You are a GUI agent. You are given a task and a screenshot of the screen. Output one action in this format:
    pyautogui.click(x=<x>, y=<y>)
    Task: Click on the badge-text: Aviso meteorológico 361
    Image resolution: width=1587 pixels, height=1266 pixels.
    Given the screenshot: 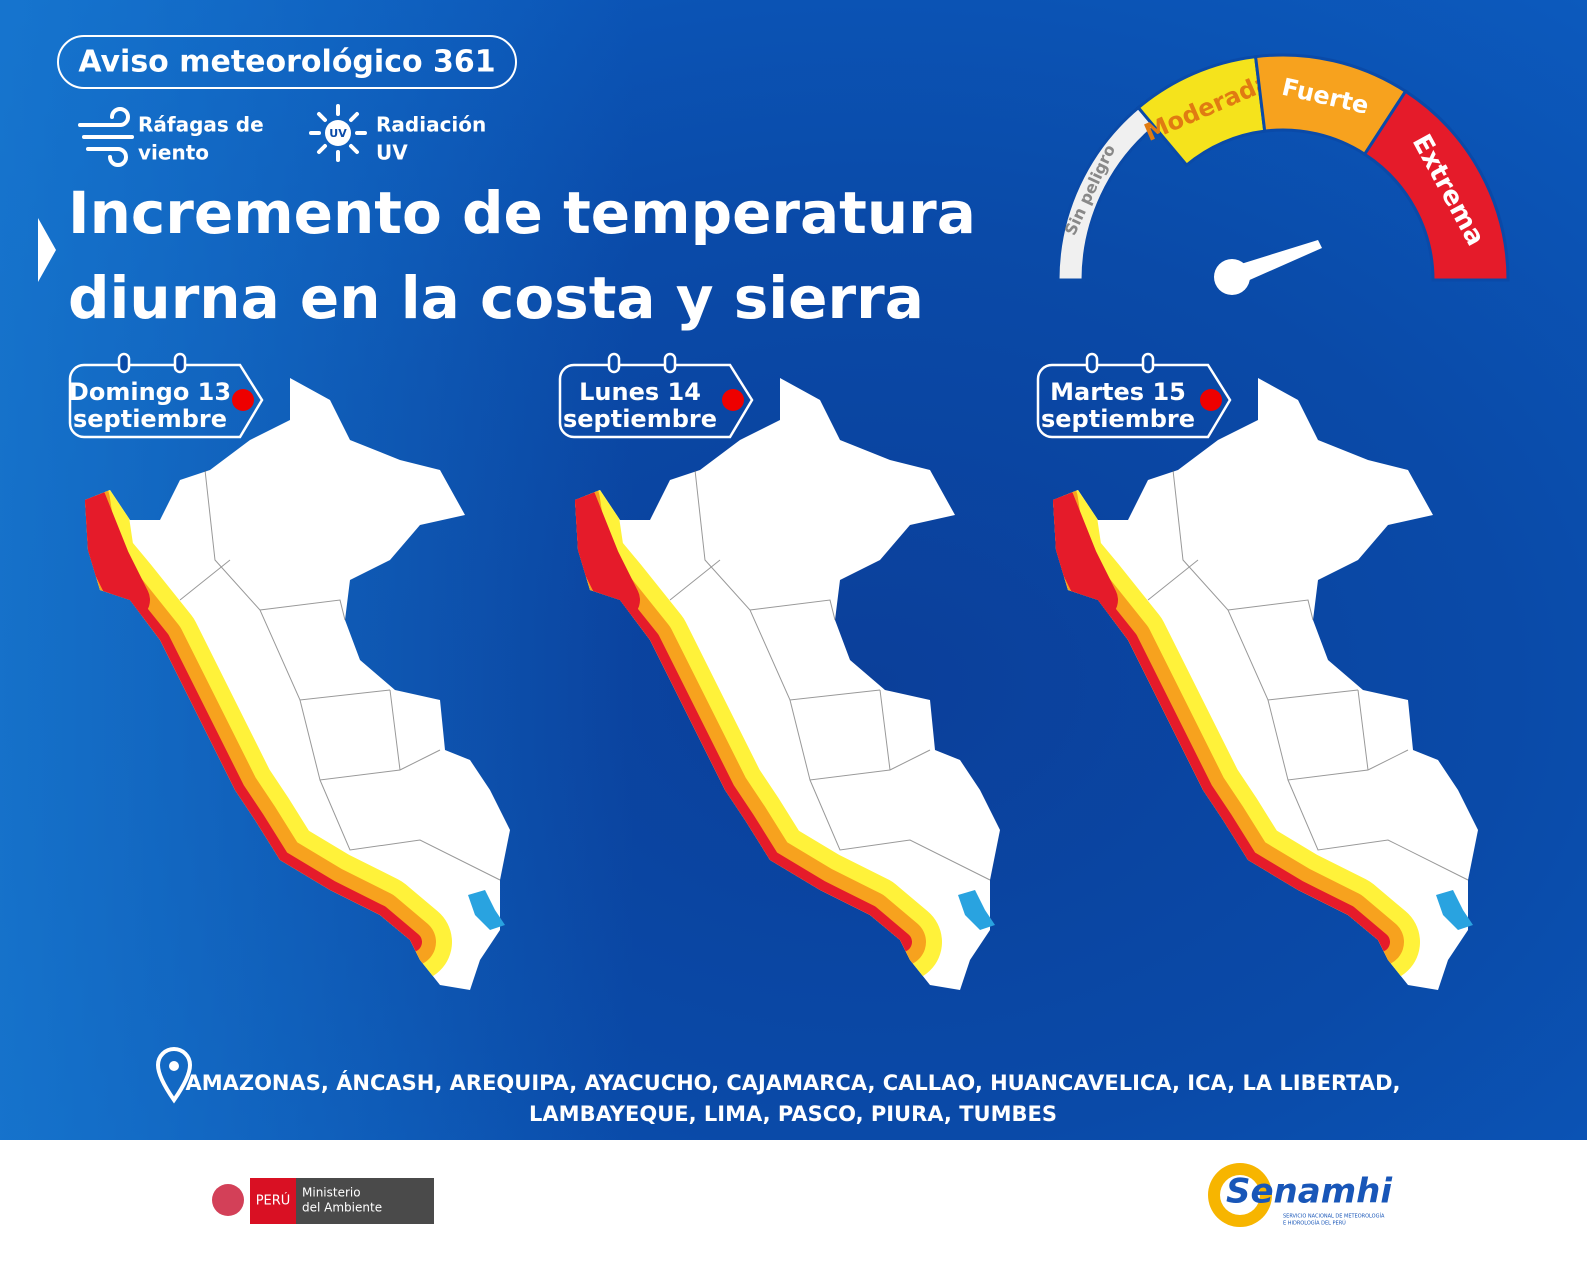 What is the action you would take?
    pyautogui.click(x=286, y=62)
    